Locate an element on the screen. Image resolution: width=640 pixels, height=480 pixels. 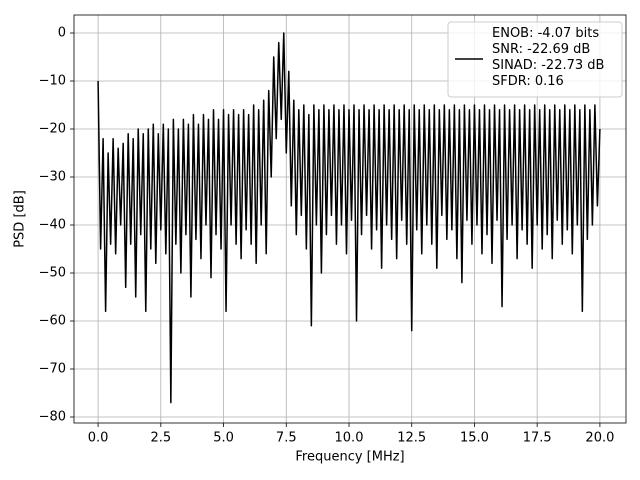
y-tick-label: −60 is located at coordinates (52, 321).